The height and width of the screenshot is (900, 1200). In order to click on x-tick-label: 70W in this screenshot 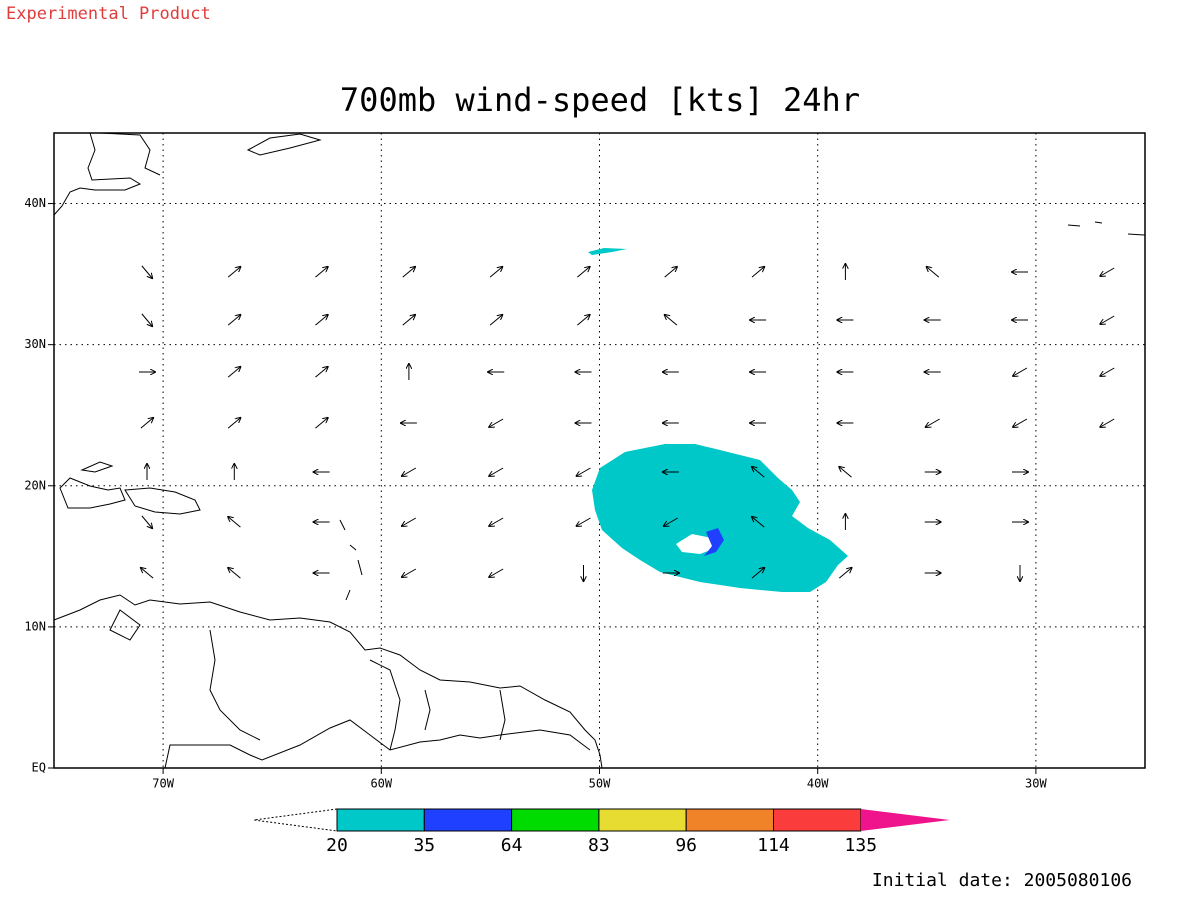, I will do `click(163, 784)`.